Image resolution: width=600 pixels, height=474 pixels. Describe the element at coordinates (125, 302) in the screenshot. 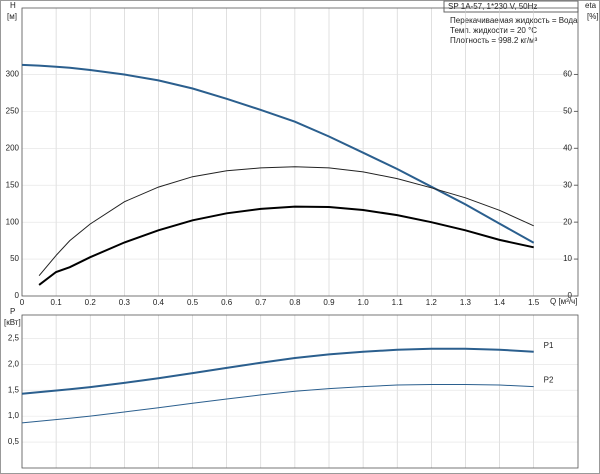

I see `x-tick-label: 0.3` at that location.